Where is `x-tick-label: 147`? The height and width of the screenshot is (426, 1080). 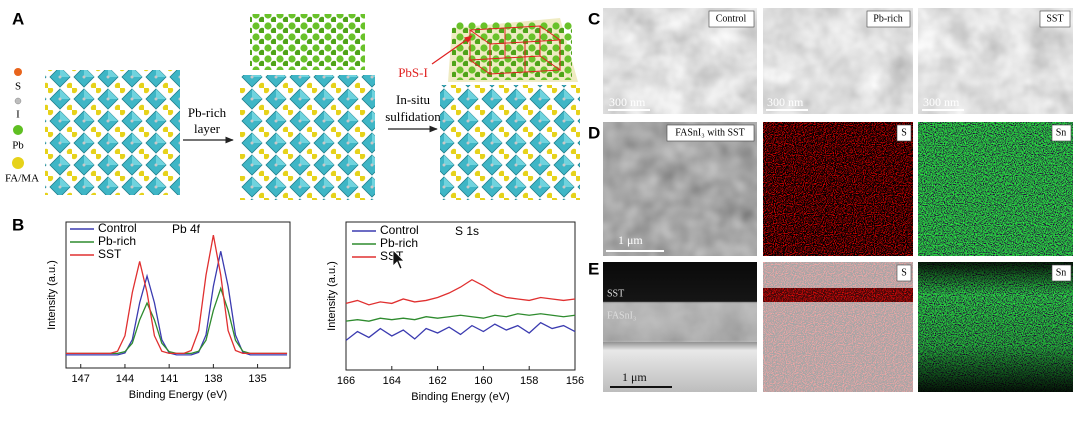 x-tick-label: 147 is located at coordinates (81, 379).